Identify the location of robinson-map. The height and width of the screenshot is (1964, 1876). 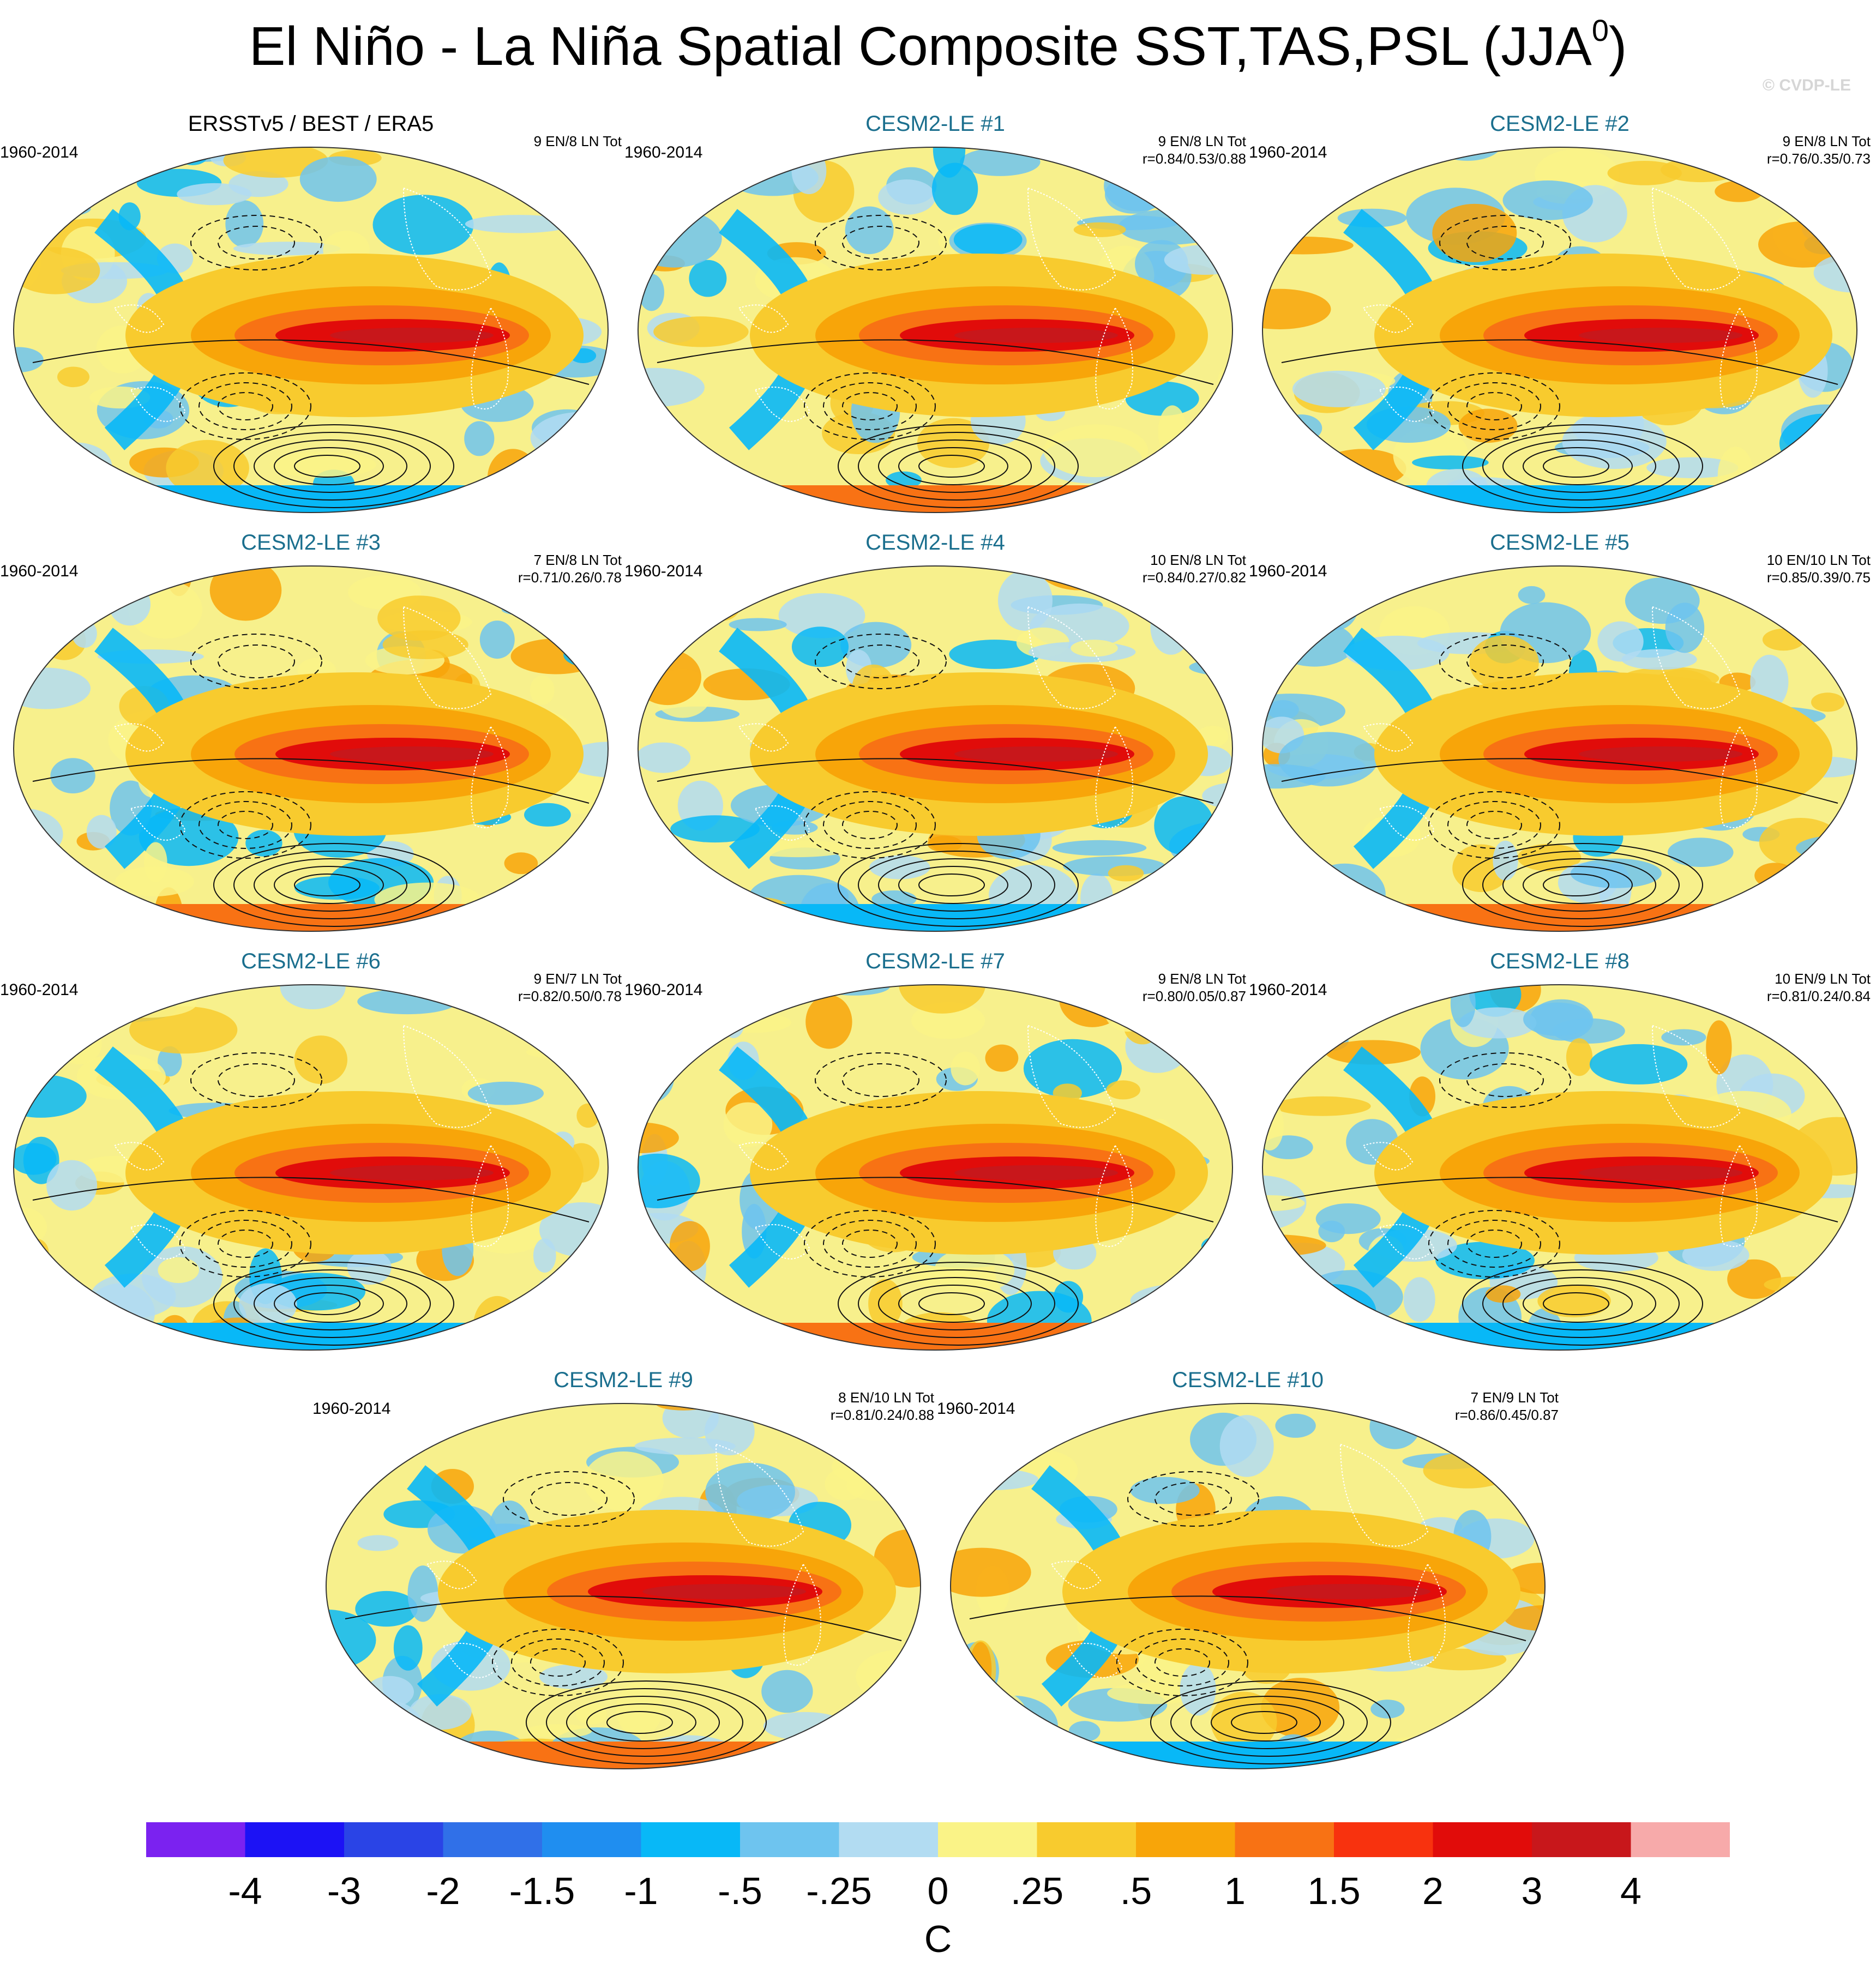
(311, 748).